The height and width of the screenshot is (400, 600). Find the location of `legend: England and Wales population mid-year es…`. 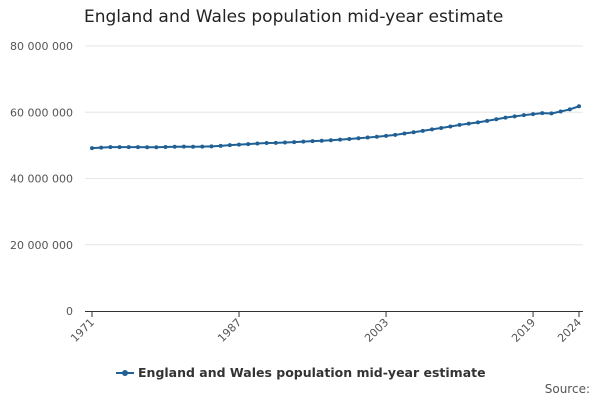

legend: England and Wales population mid-year es… is located at coordinates (301, 372).